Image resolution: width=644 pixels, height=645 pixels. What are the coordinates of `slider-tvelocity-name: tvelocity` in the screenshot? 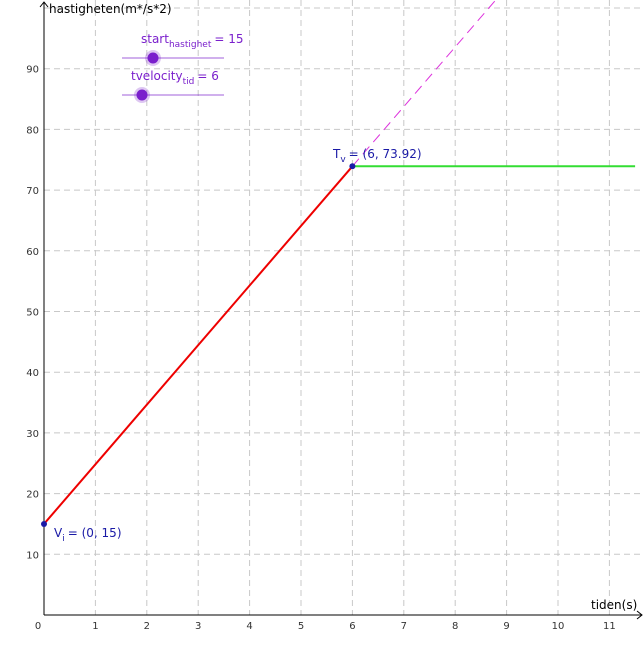 It's located at (157, 76).